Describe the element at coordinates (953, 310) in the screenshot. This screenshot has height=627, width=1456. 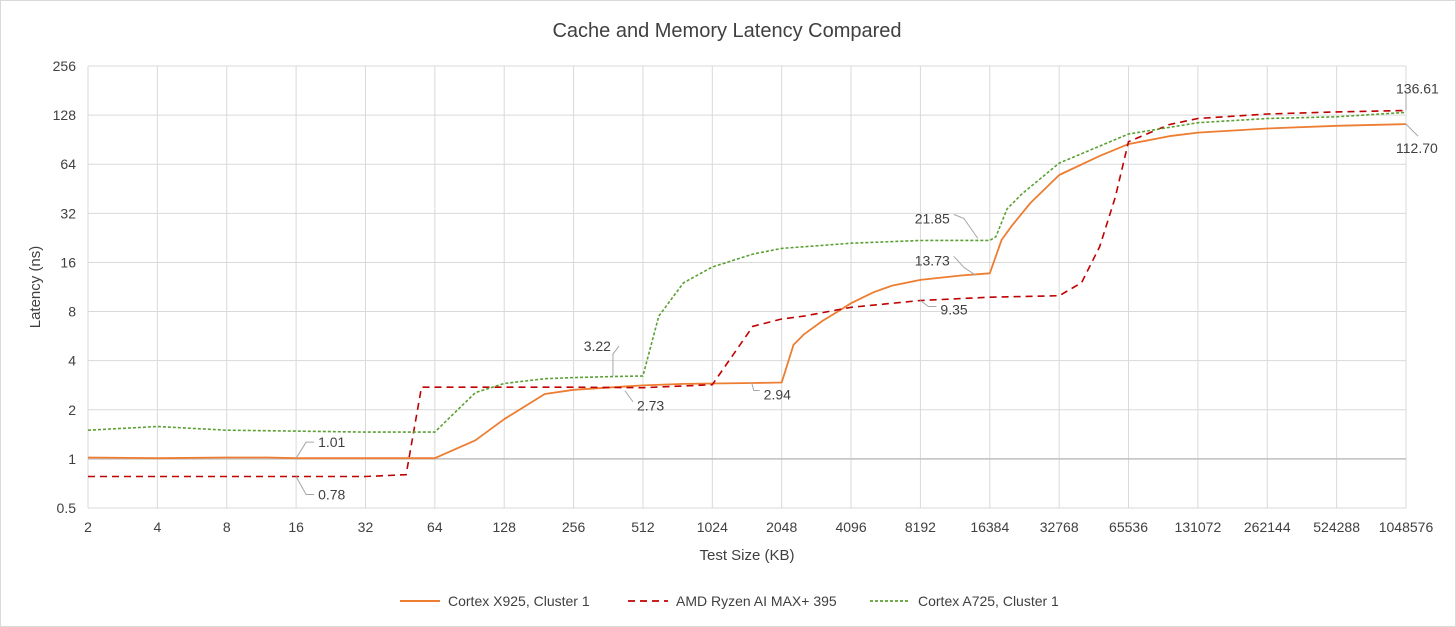
I see `data-label: 9.35` at that location.